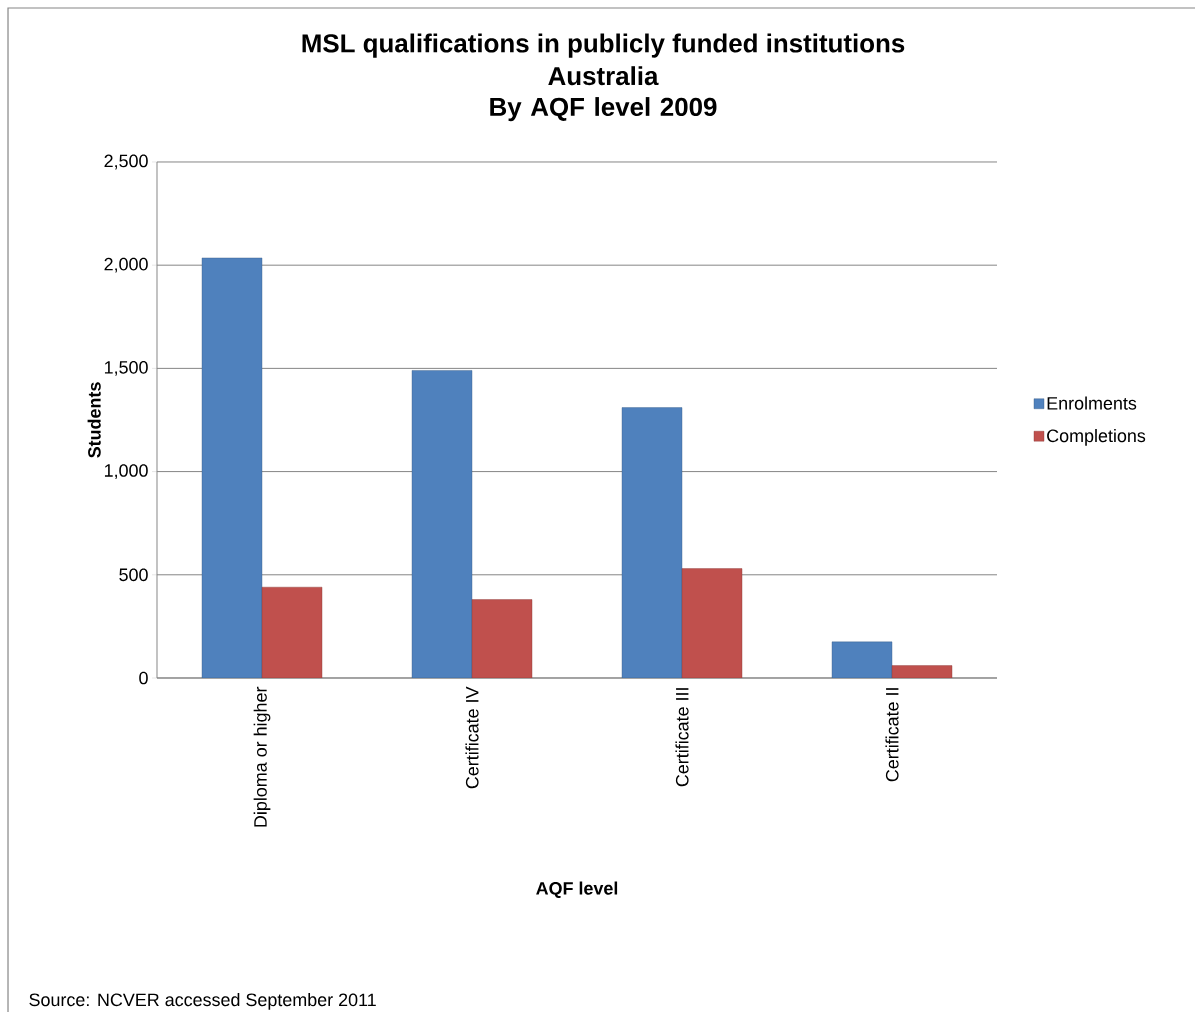  What do you see at coordinates (262, 756) in the screenshot?
I see `x-tick-label: Diploma or higher` at bounding box center [262, 756].